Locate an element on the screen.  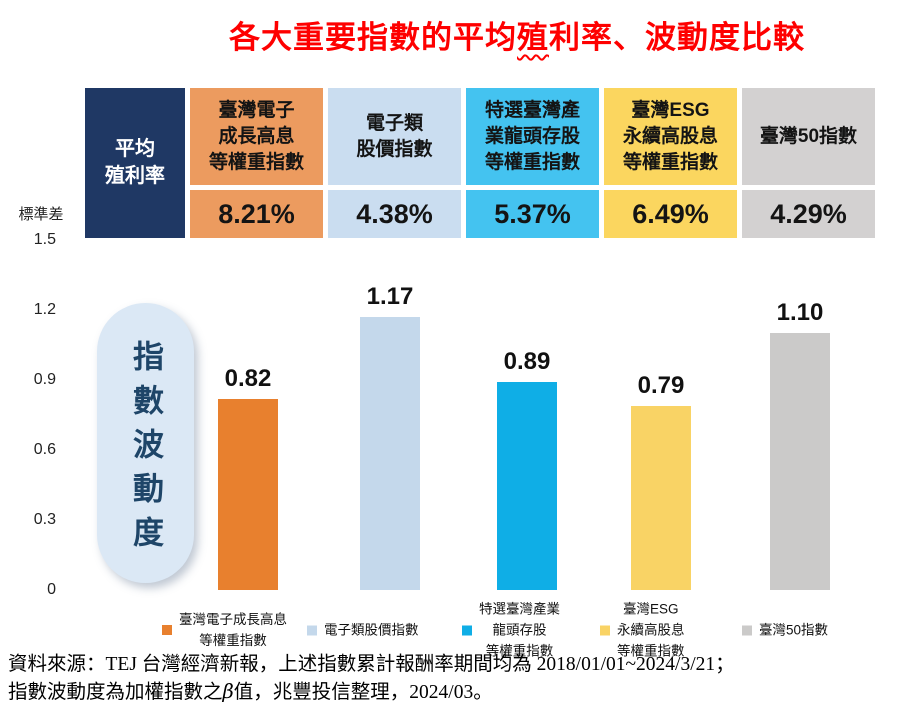
bar-value-label: 1.17 is located at coordinates (390, 296).